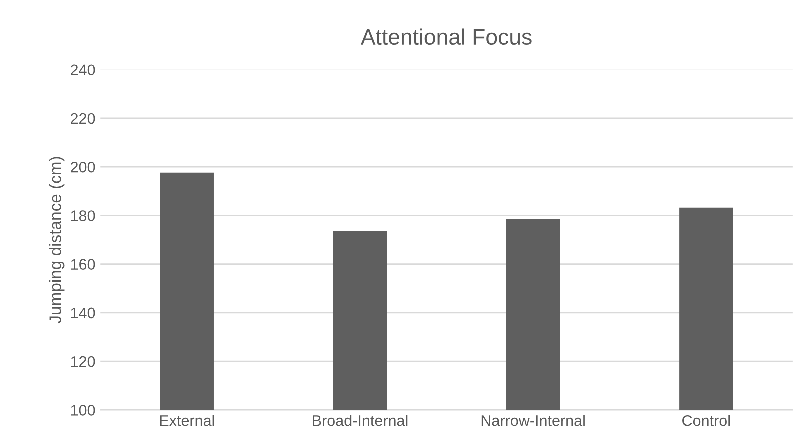  What do you see at coordinates (83, 410) in the screenshot?
I see `y-tick-label: 100` at bounding box center [83, 410].